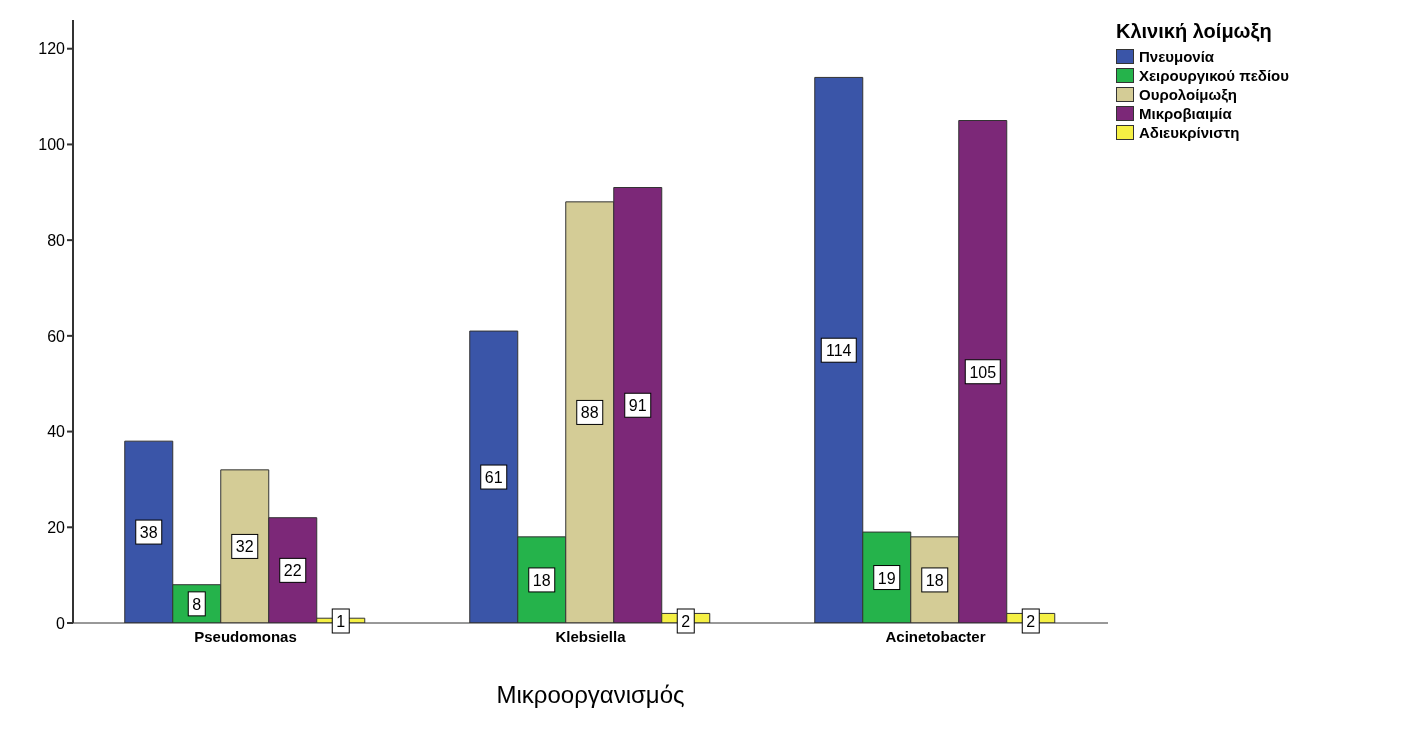 Image resolution: width=1428 pixels, height=729 pixels. Describe the element at coordinates (1188, 94) in the screenshot. I see `legend-label: Ουρολοίμωξη` at that location.